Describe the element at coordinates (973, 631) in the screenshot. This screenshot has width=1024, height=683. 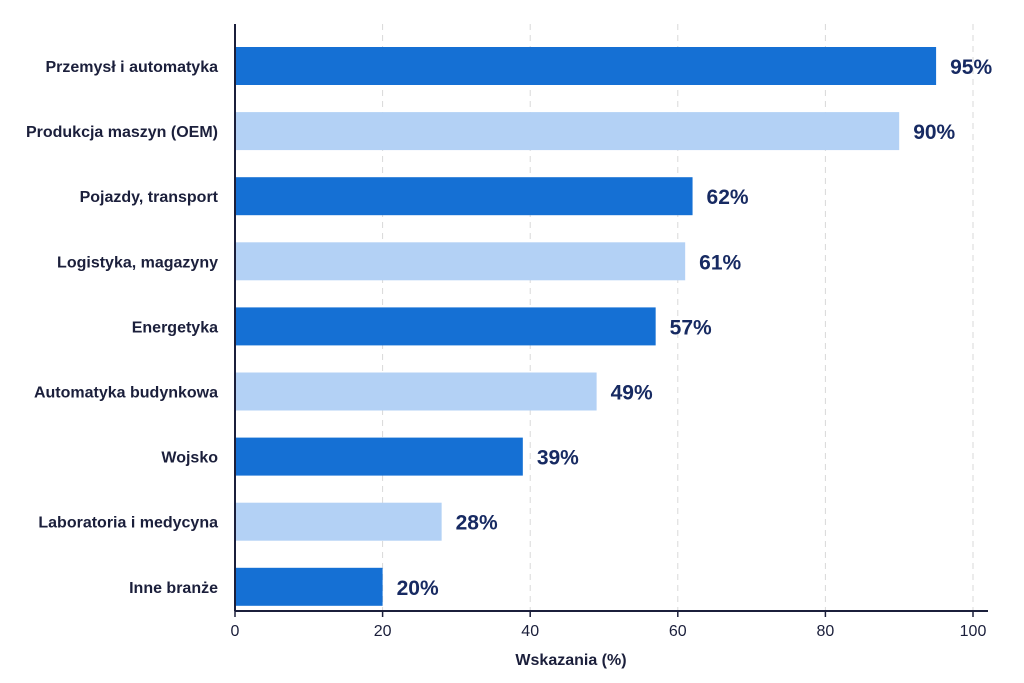
I see `x-tick-label: 100` at that location.